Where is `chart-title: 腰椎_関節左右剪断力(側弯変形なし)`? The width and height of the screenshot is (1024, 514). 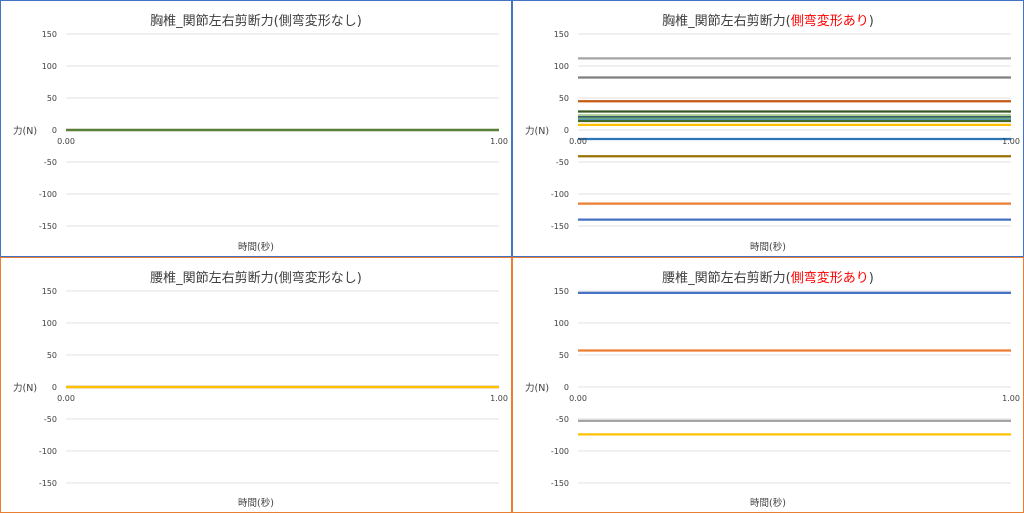
chart-title: 腰椎_関節左右剪断力(側弯変形なし) is located at coordinates (256, 278).